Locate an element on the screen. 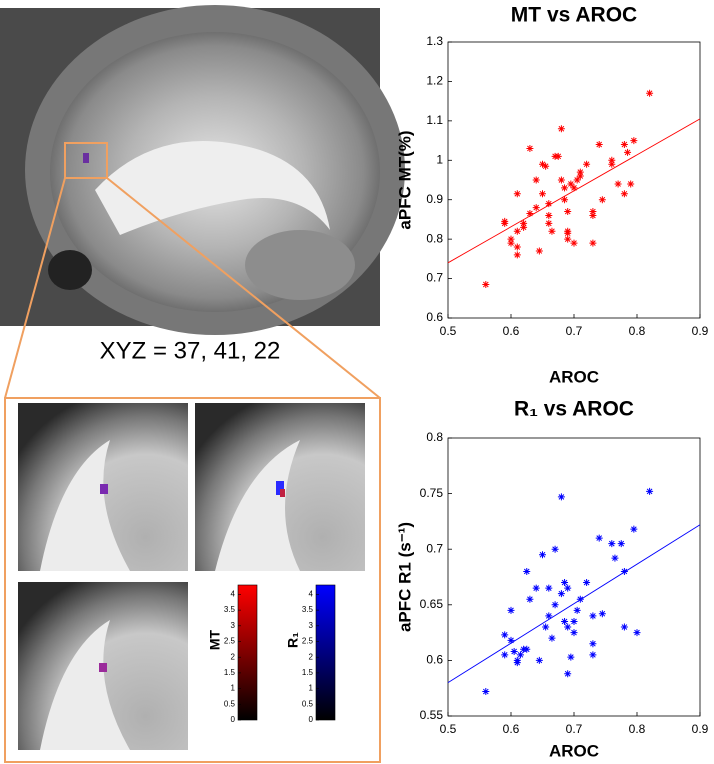  y-axis-label: aPFC R1 (s⁻¹) is located at coordinates (404, 577).